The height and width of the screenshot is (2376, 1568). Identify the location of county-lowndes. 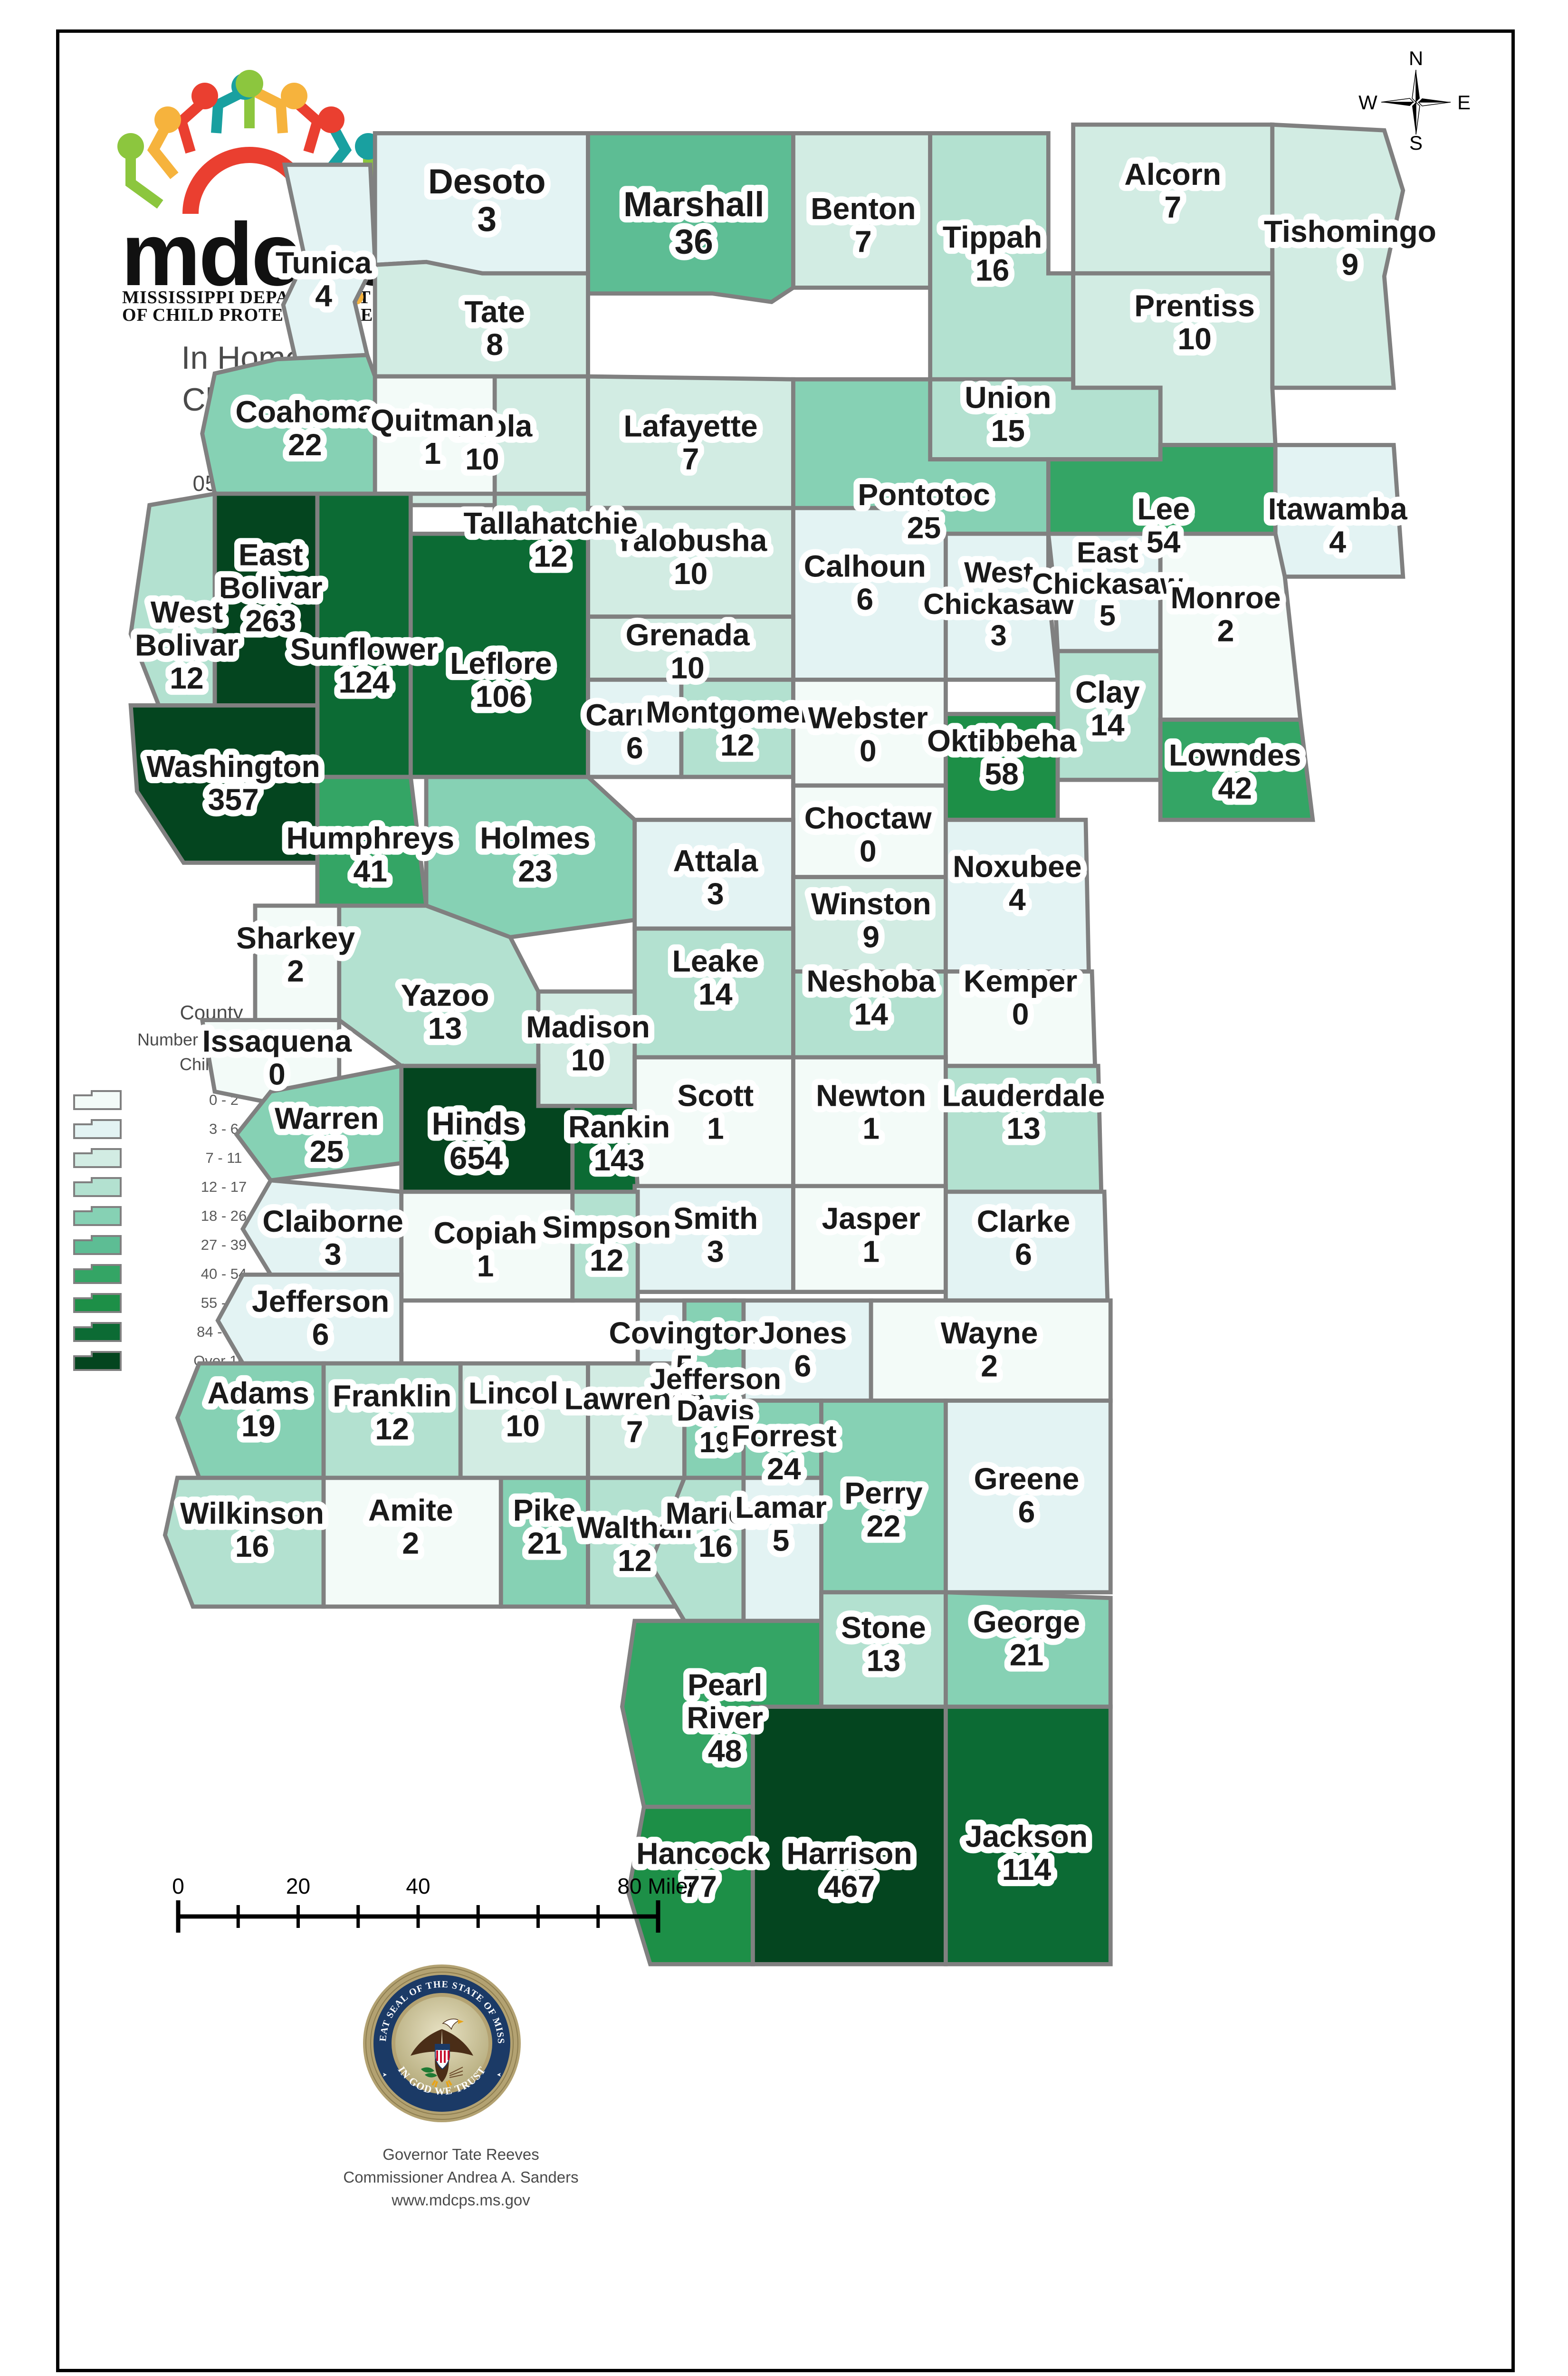
(1236, 770).